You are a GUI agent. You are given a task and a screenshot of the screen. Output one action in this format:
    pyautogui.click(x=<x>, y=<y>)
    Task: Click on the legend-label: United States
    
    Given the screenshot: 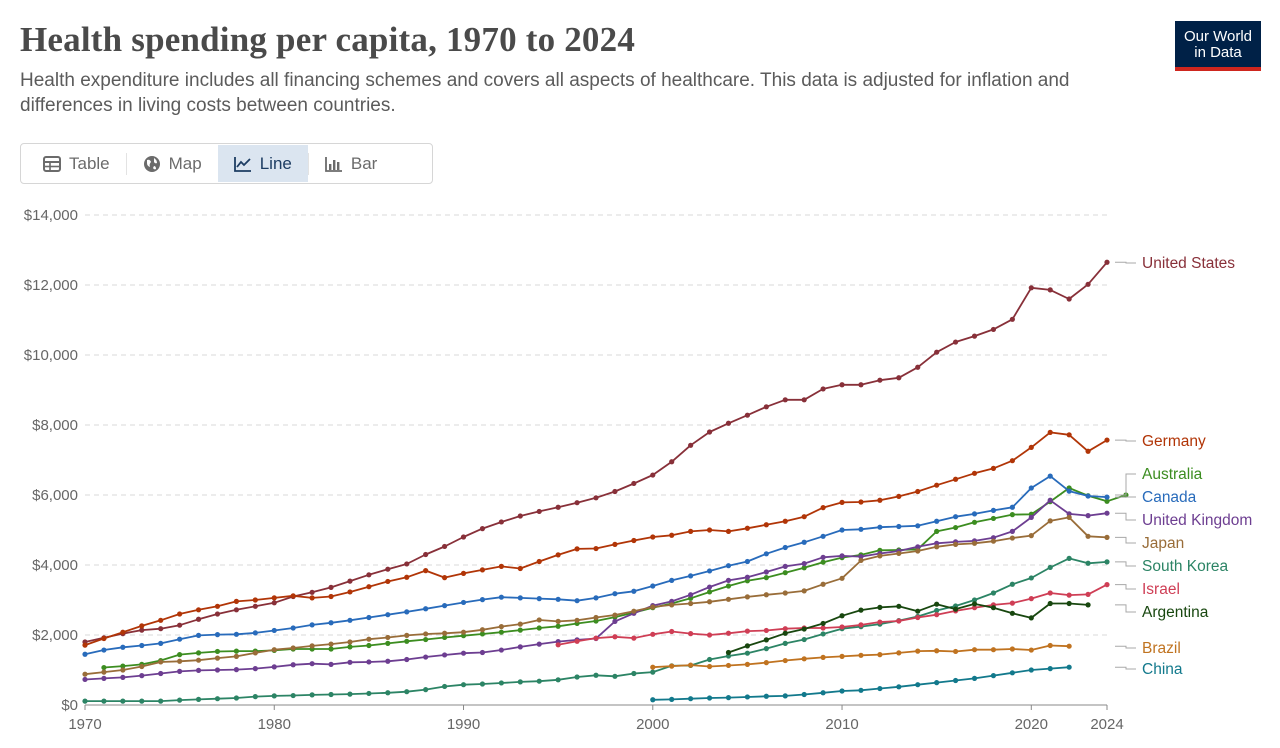 What is the action you would take?
    pyautogui.click(x=1188, y=263)
    